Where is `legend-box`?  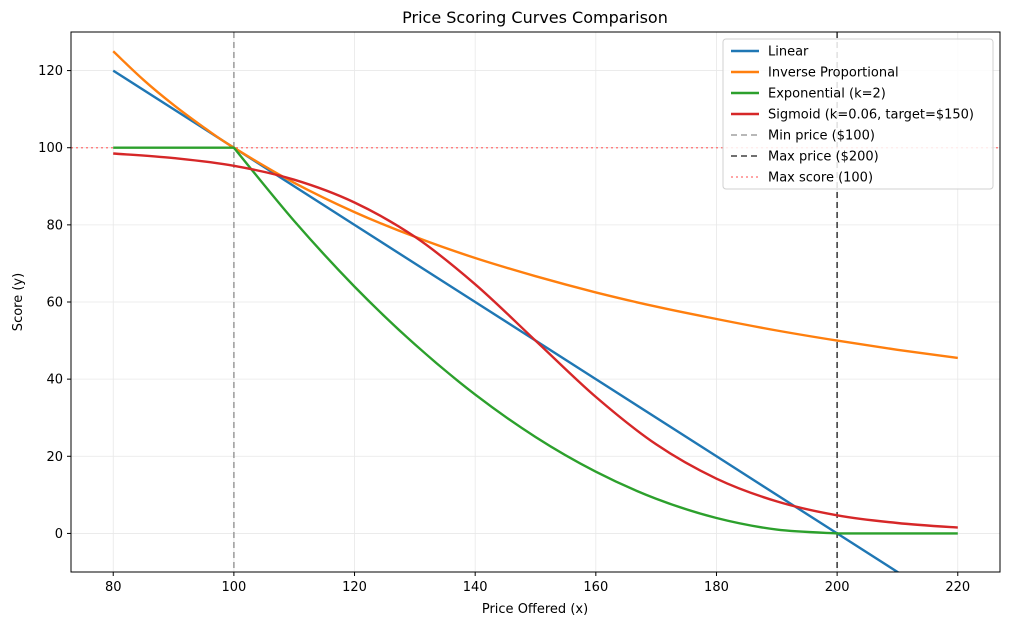
legend-box is located at coordinates (858, 114).